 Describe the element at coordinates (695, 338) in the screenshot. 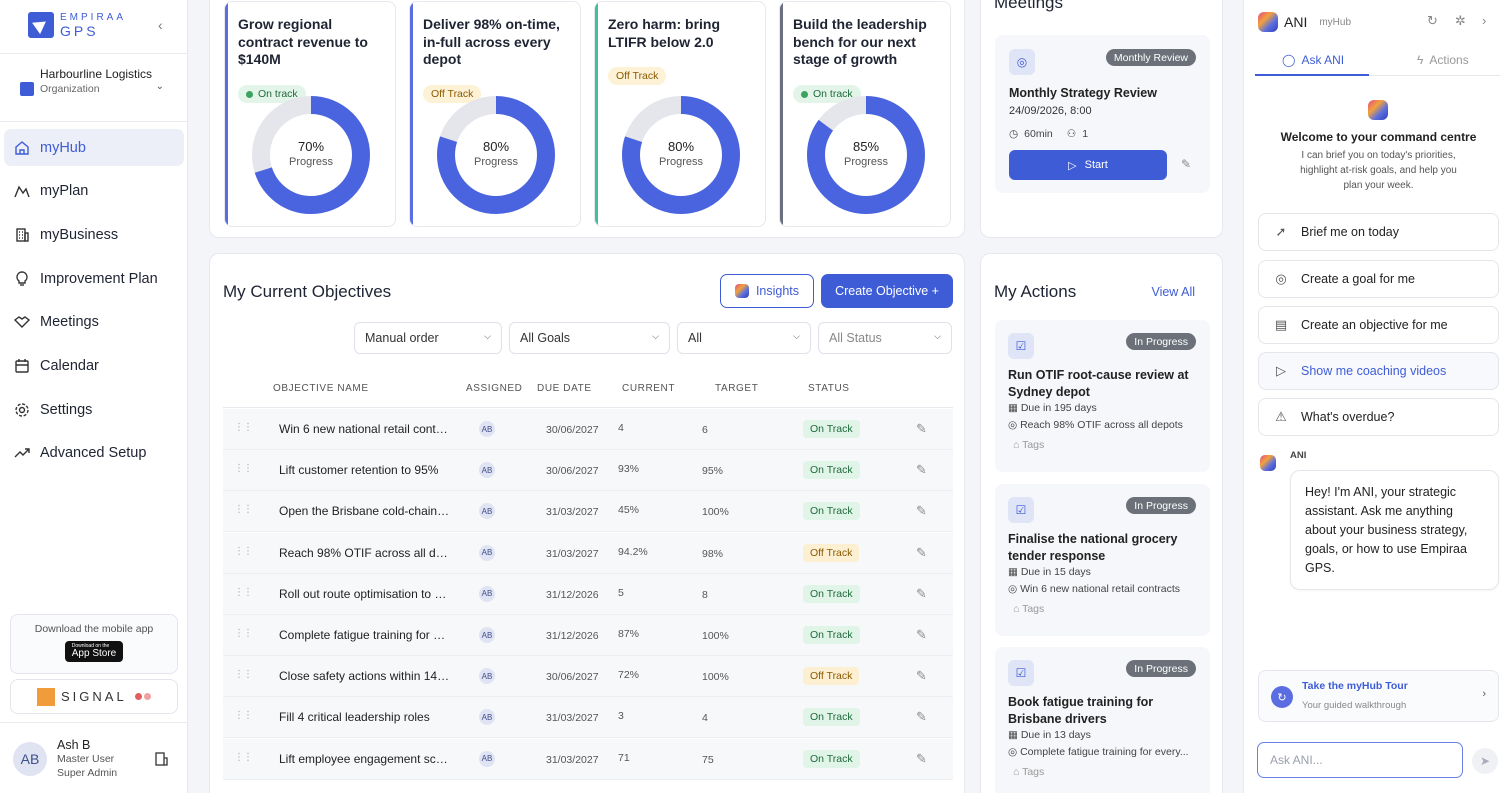

I see `assignee-filter-value: All` at that location.